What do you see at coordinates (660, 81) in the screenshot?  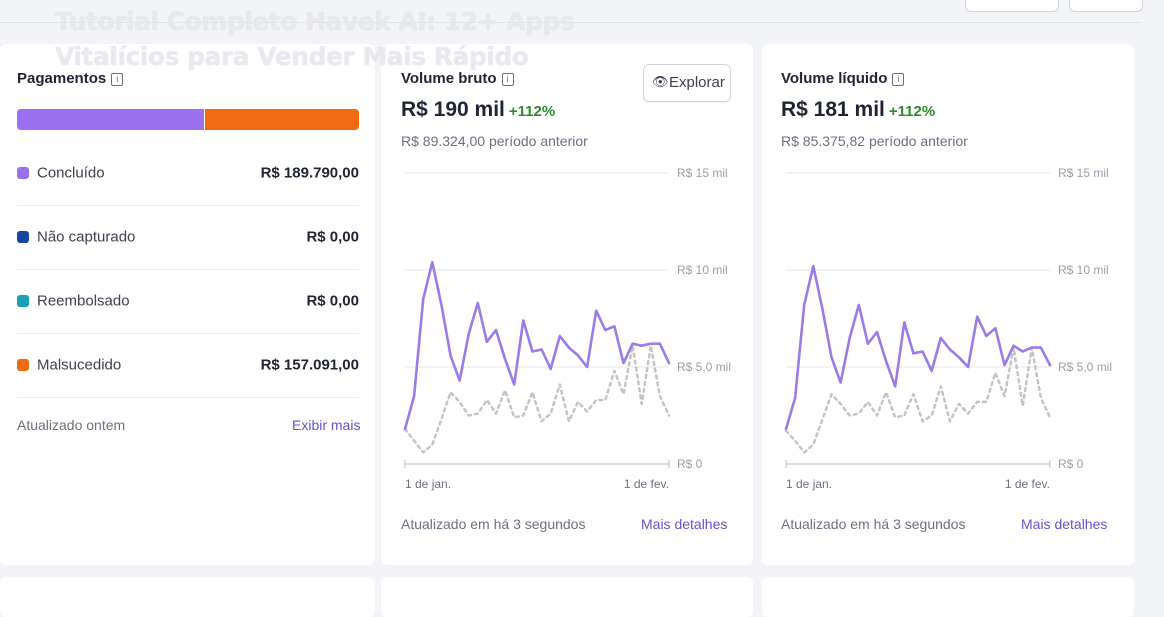 I see `binoculars-icon: 👁` at bounding box center [660, 81].